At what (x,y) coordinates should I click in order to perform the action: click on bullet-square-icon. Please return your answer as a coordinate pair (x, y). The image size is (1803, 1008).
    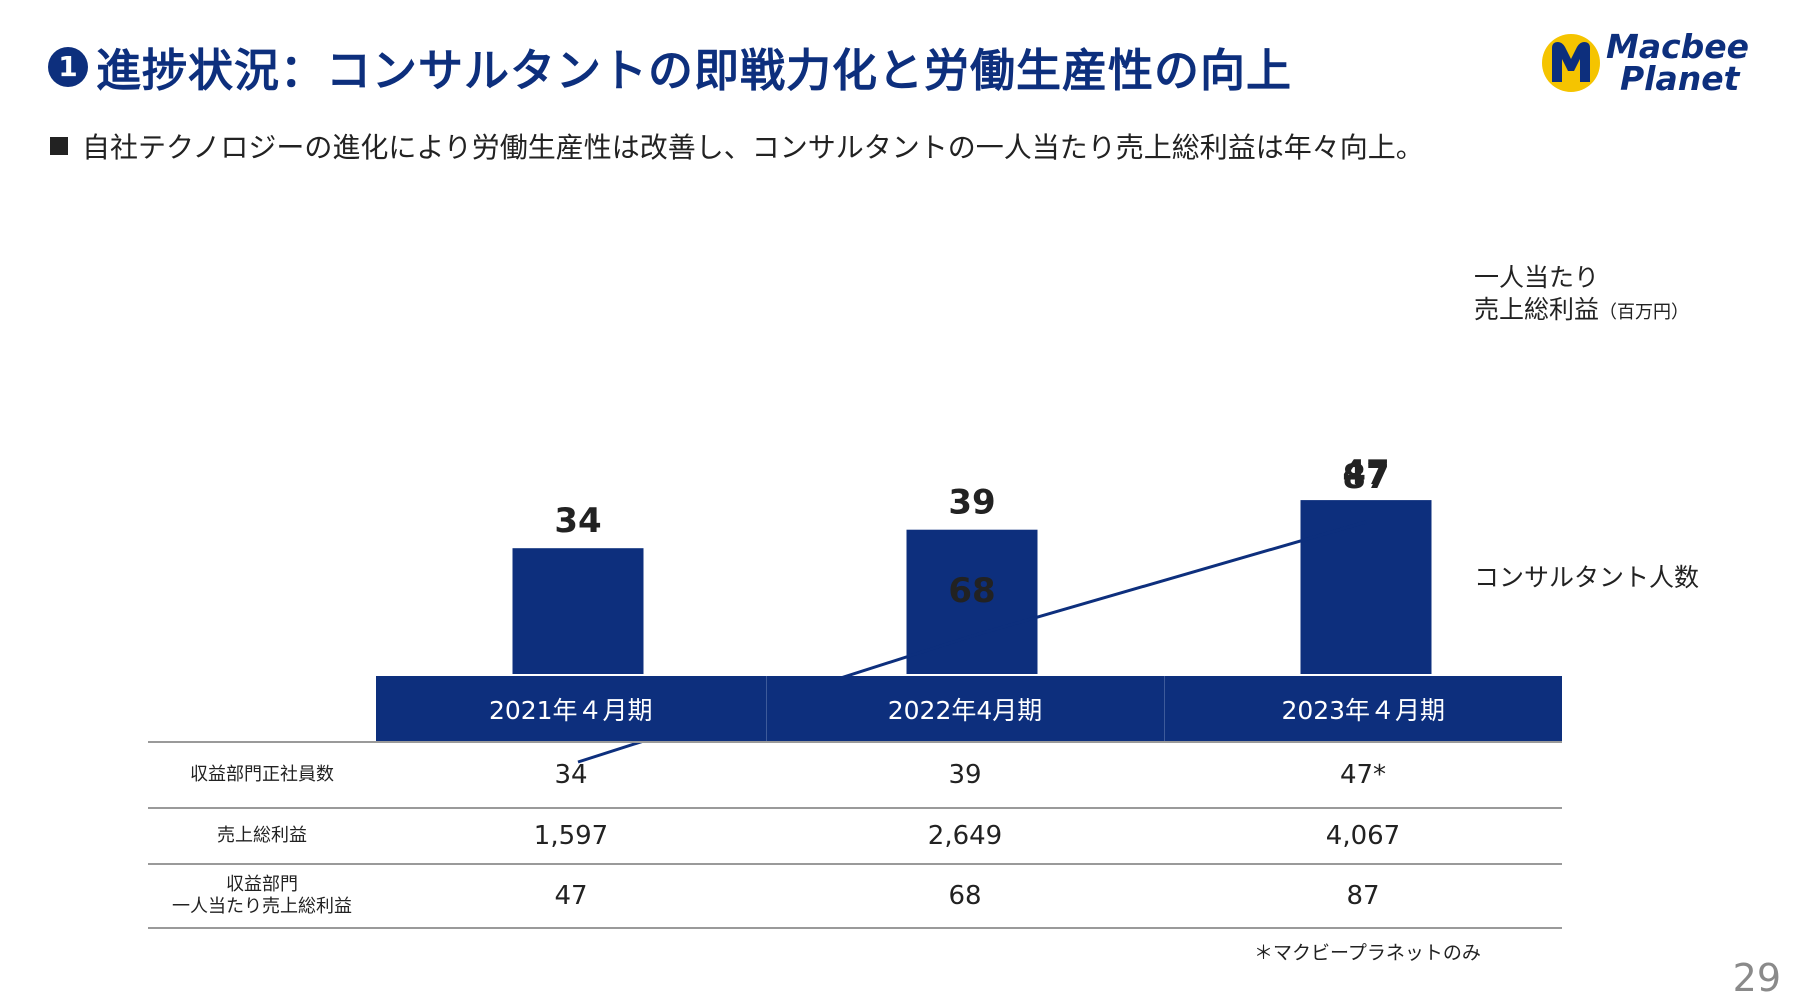
    Looking at the image, I should click on (59, 146).